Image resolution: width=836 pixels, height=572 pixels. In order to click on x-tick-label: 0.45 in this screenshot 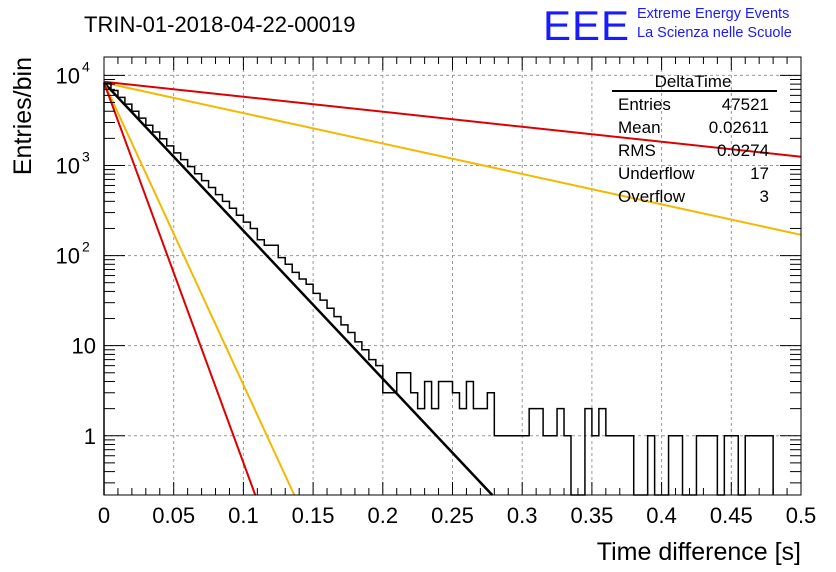, I will do `click(731, 515)`.